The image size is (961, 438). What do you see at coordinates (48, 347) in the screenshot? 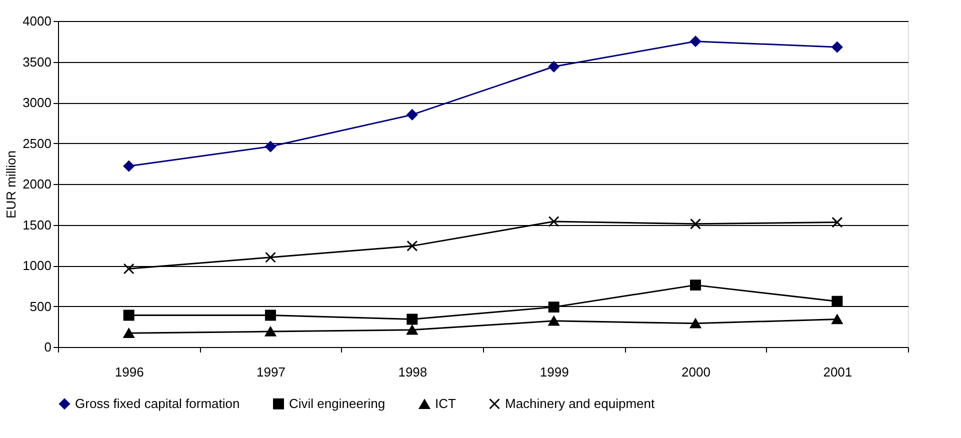
I see `y-tick-label: 0` at bounding box center [48, 347].